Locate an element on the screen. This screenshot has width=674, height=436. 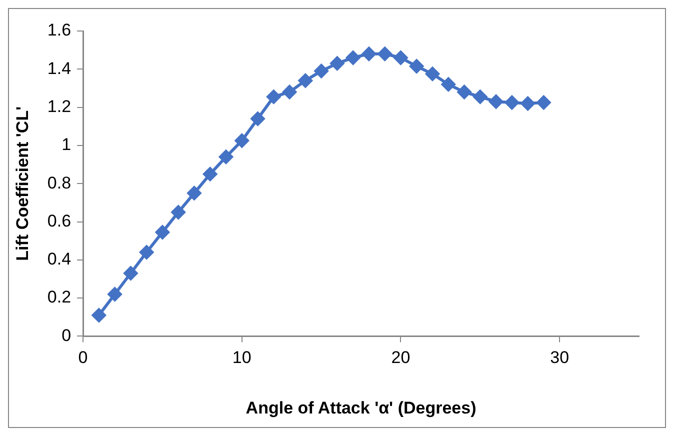
y-tick-label: 1.2 is located at coordinates (59, 106).